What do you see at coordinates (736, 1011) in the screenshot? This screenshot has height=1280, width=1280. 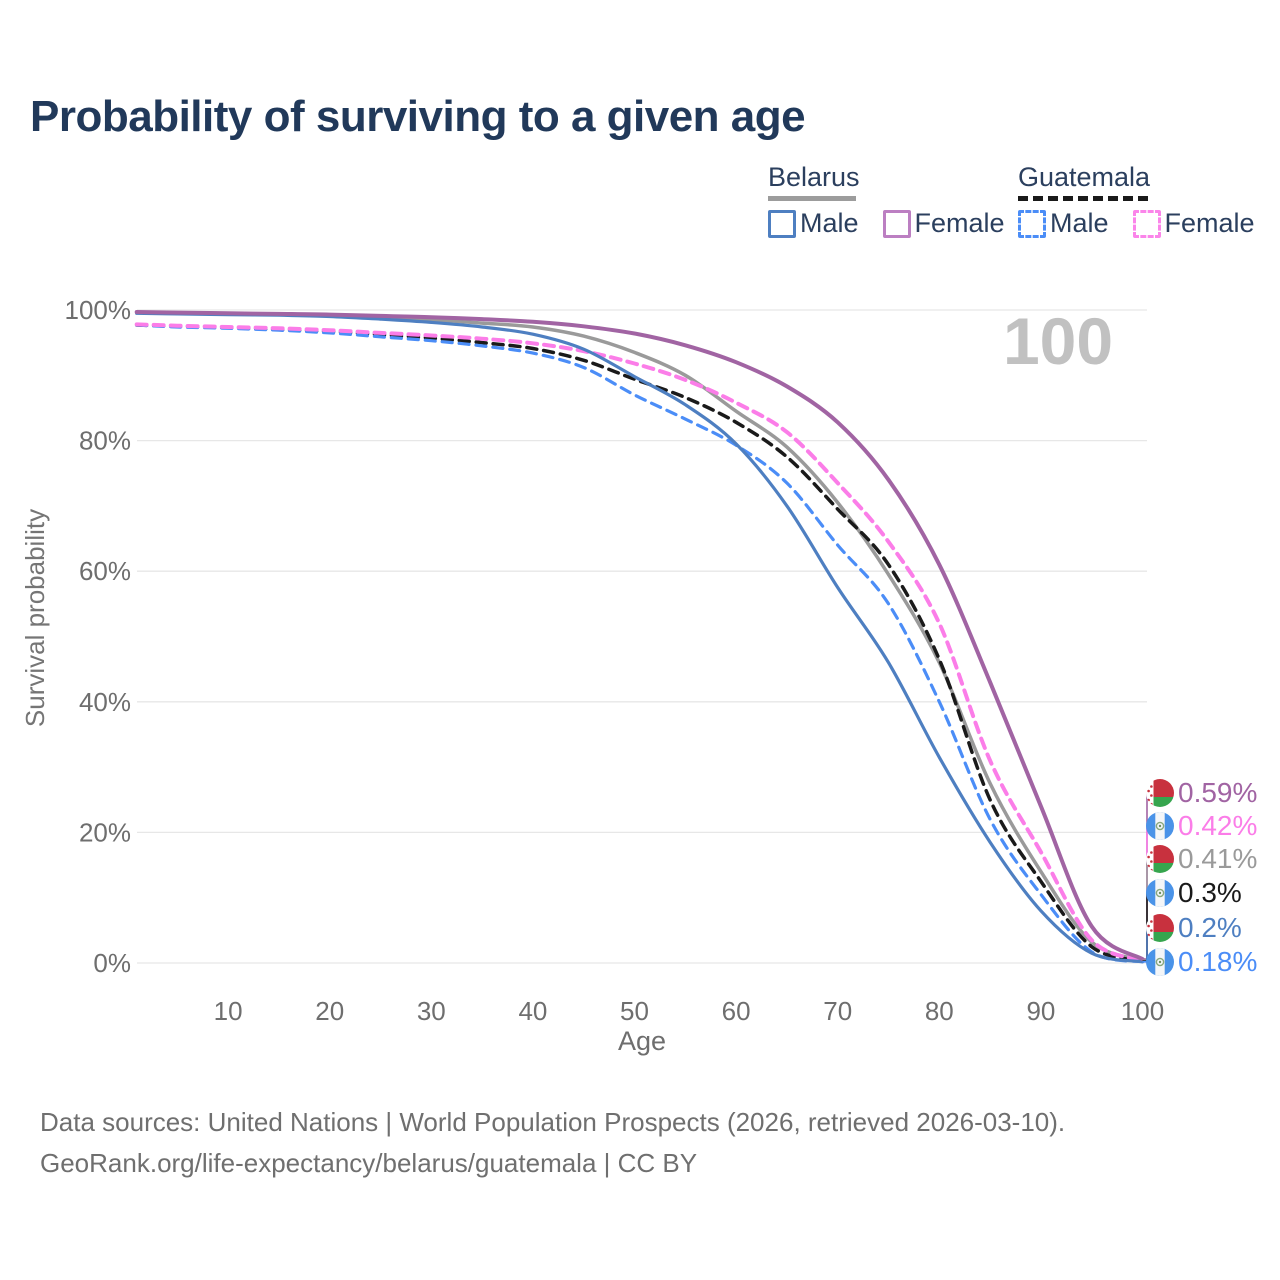 I see `x-tick-label: 60` at bounding box center [736, 1011].